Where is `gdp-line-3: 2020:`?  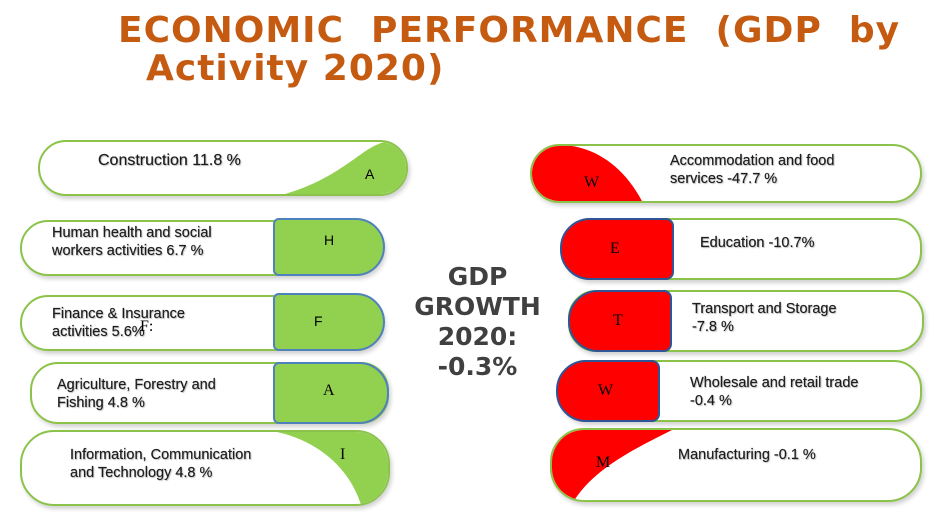 gdp-line-3: 2020: is located at coordinates (477, 336).